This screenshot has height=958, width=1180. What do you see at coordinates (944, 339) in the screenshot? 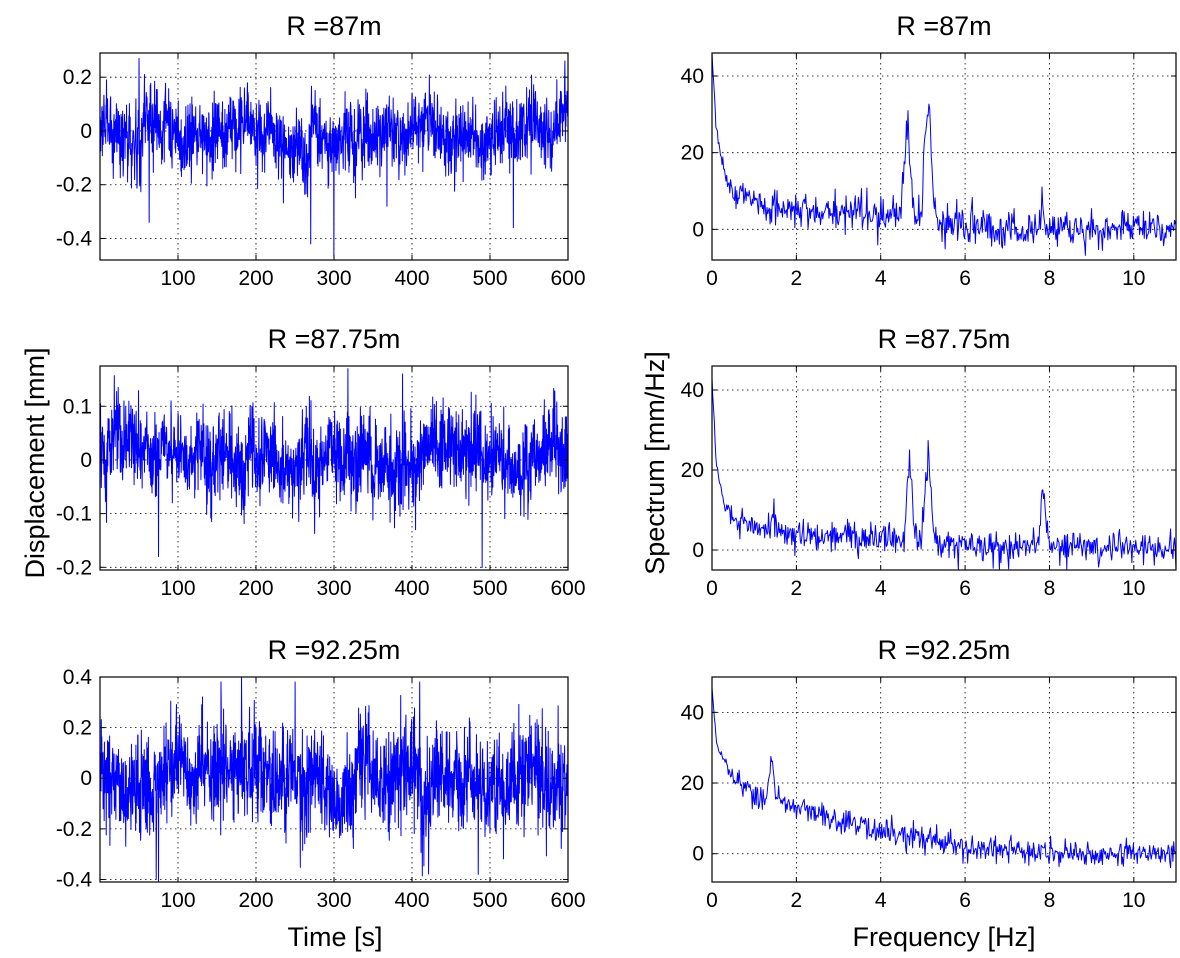
I see `chart-title-spec-2: R =87.75m` at bounding box center [944, 339].